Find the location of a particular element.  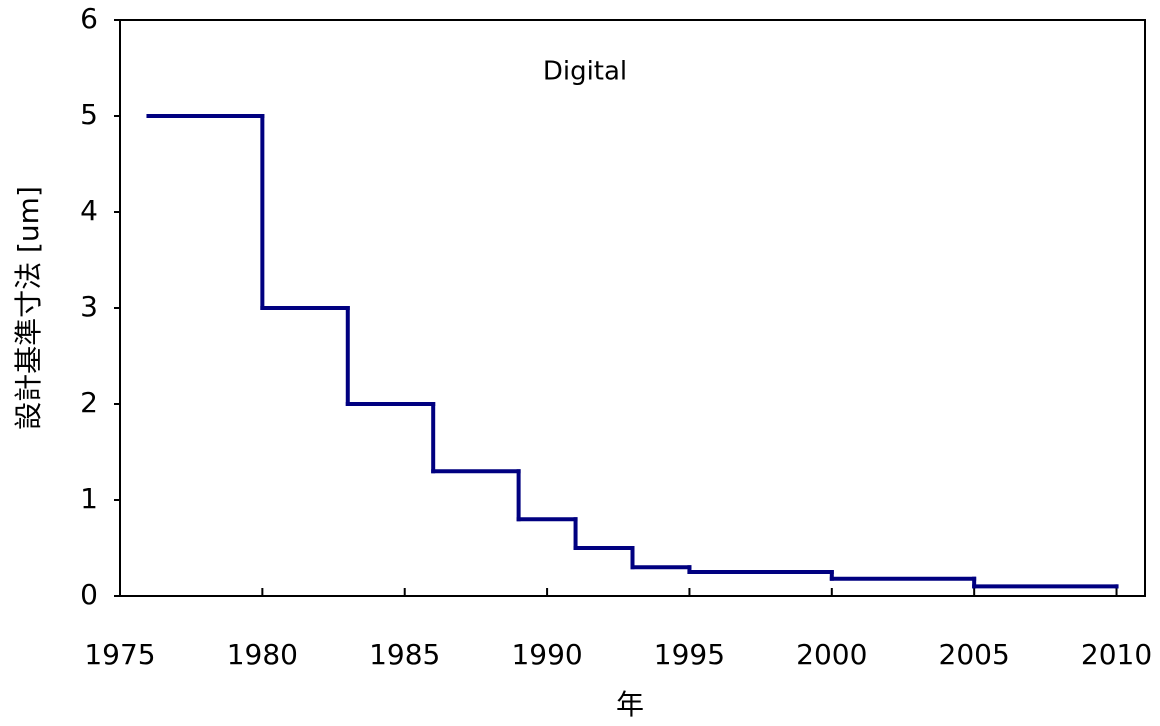

step-end is located at coordinates (1116, 586).